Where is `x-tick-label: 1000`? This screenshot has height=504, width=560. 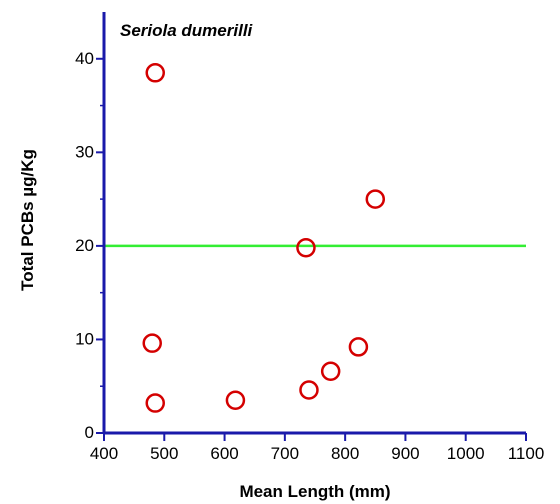 x-tick-label: 1000 is located at coordinates (466, 453).